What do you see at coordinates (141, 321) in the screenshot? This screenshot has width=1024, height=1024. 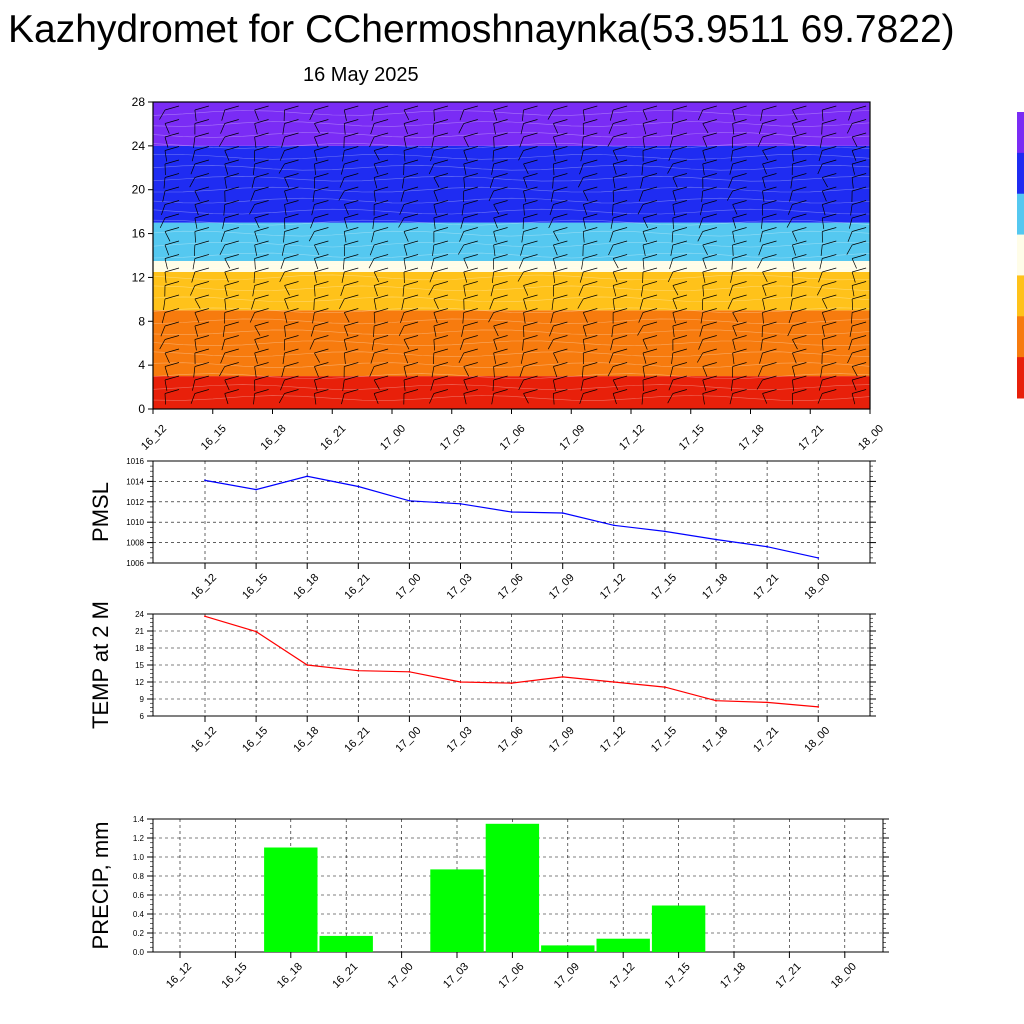 I see `y-tick-label: 8` at bounding box center [141, 321].